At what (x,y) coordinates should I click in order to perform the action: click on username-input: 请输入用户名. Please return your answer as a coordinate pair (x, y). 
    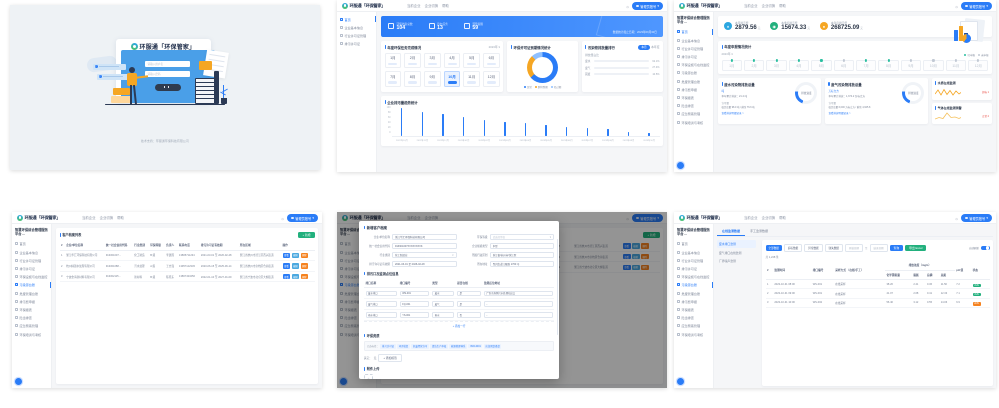
    Looking at the image, I should click on (167, 63).